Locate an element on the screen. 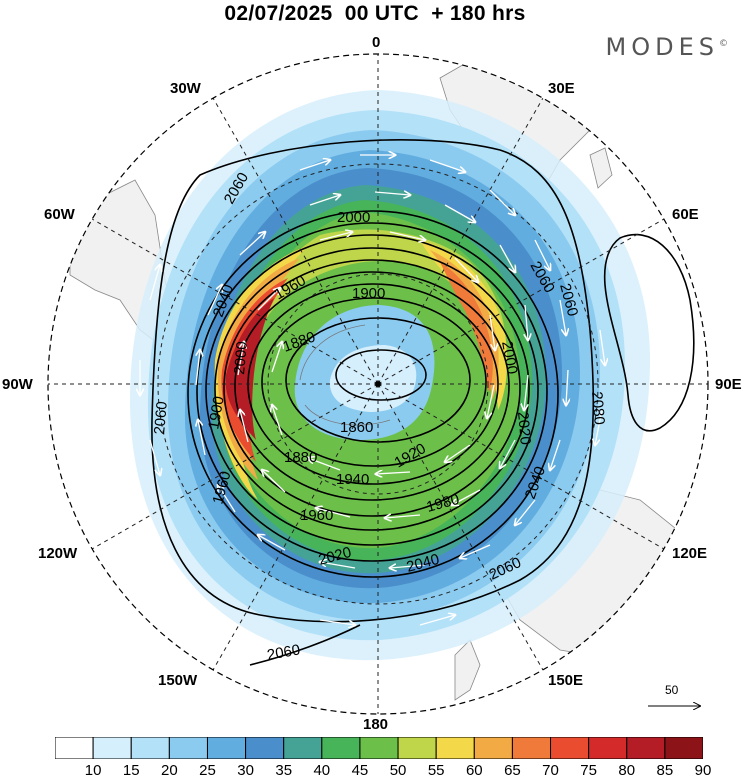 This screenshot has width=750, height=782. map-title: 02/07/2025 00 UTC + 180 hrs is located at coordinates (375, 13).